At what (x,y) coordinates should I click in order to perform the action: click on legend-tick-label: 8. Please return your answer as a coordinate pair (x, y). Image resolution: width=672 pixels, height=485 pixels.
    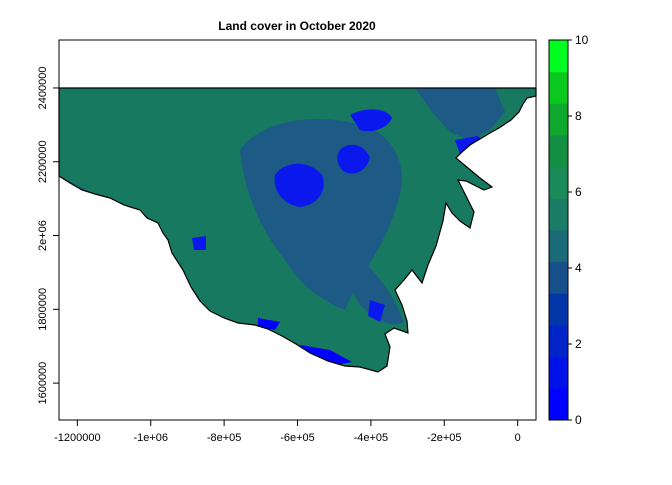
    Looking at the image, I should click on (578, 116).